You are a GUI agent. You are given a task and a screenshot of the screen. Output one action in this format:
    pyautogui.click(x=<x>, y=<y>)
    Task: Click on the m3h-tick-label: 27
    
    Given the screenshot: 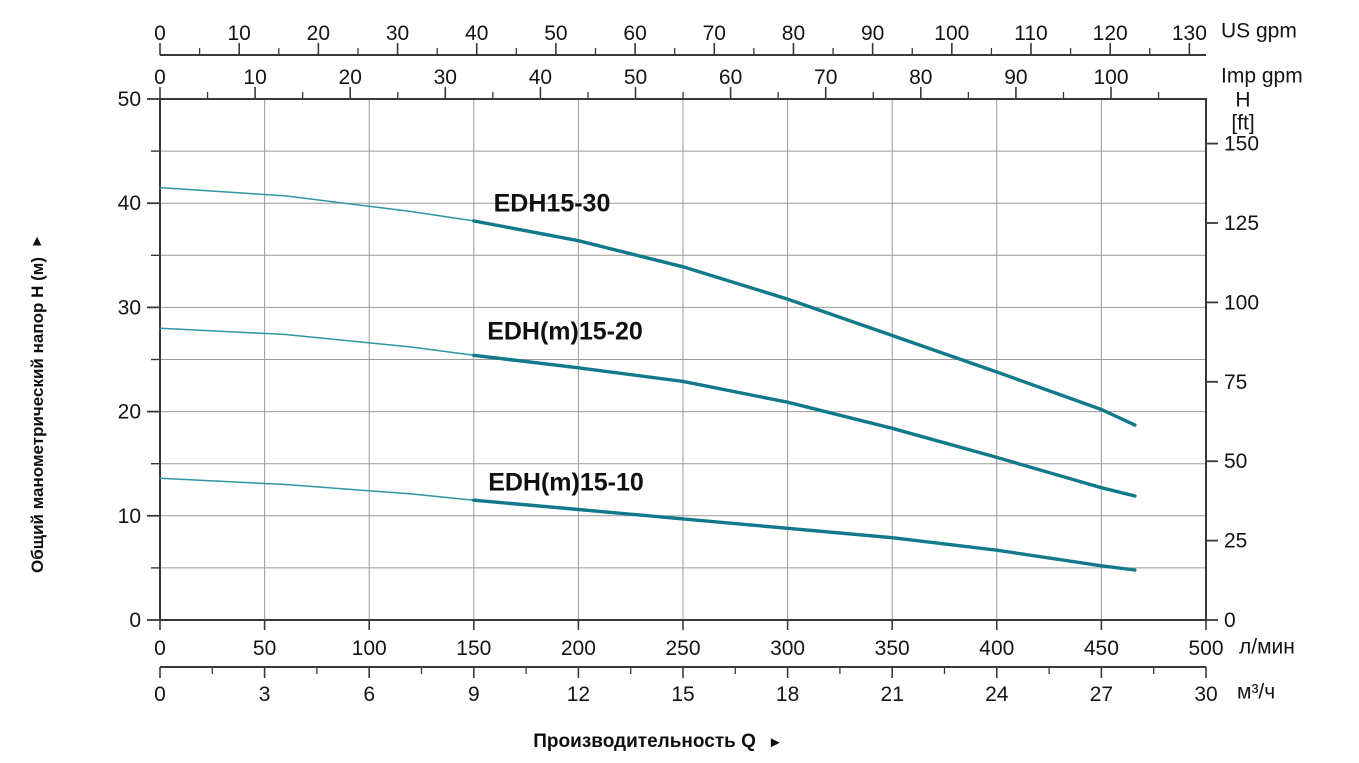 What is the action you would take?
    pyautogui.click(x=1101, y=694)
    